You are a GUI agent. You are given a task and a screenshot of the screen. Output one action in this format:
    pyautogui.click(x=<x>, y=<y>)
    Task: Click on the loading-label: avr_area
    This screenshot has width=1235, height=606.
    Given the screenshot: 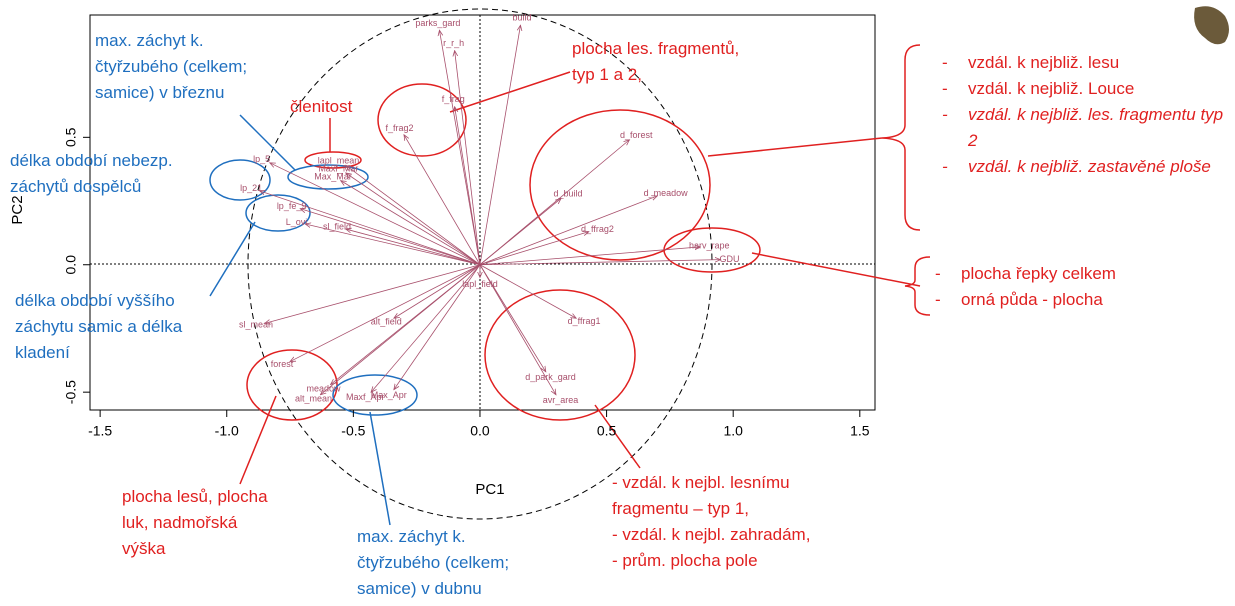 What is the action you would take?
    pyautogui.click(x=561, y=400)
    